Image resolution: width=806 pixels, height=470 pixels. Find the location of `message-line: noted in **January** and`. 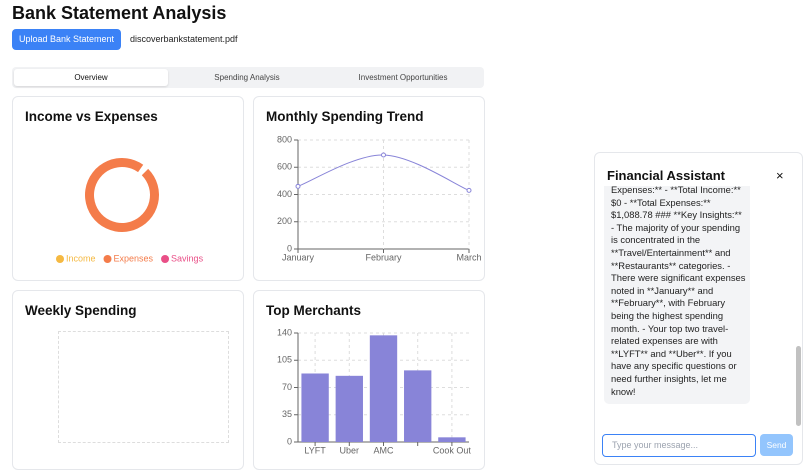

message-line: noted in **January** and is located at coordinates (662, 290).